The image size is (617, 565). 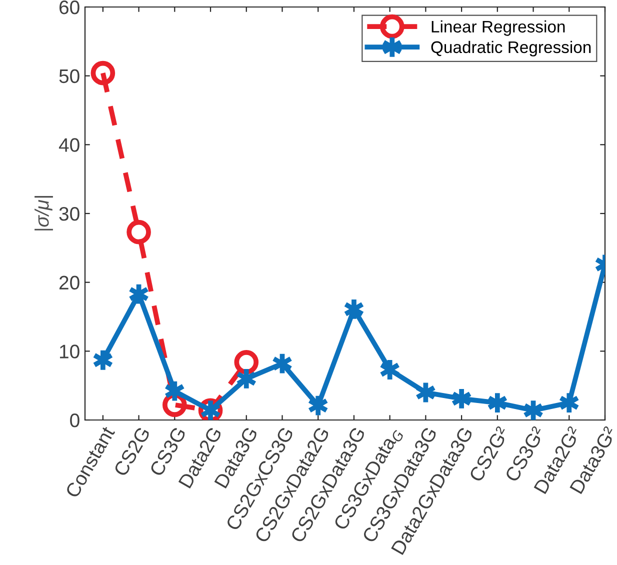 I want to click on y-tick-label: 40, so click(x=69, y=145).